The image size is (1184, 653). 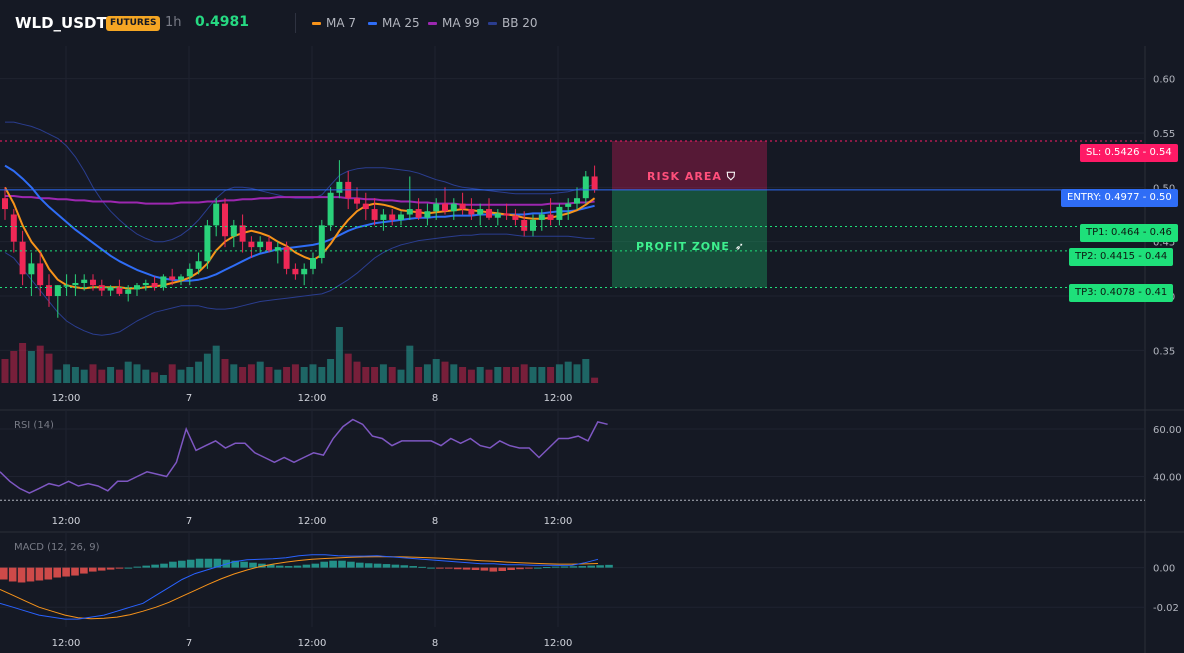 I want to click on shield-icon: ⛉, so click(x=731, y=176).